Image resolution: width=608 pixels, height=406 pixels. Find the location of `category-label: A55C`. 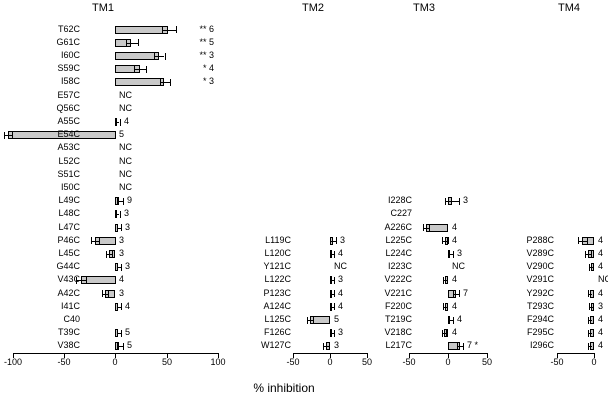

category-label: A55C is located at coordinates (68, 121).